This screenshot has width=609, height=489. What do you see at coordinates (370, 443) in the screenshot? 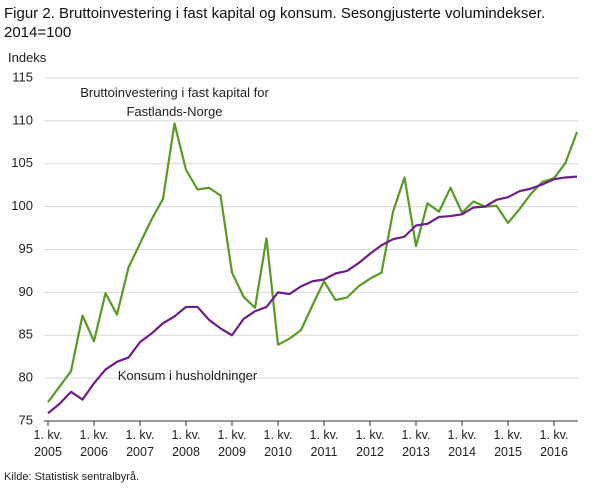
I see `x-tick-label: 1. kv. 2012` at bounding box center [370, 443].